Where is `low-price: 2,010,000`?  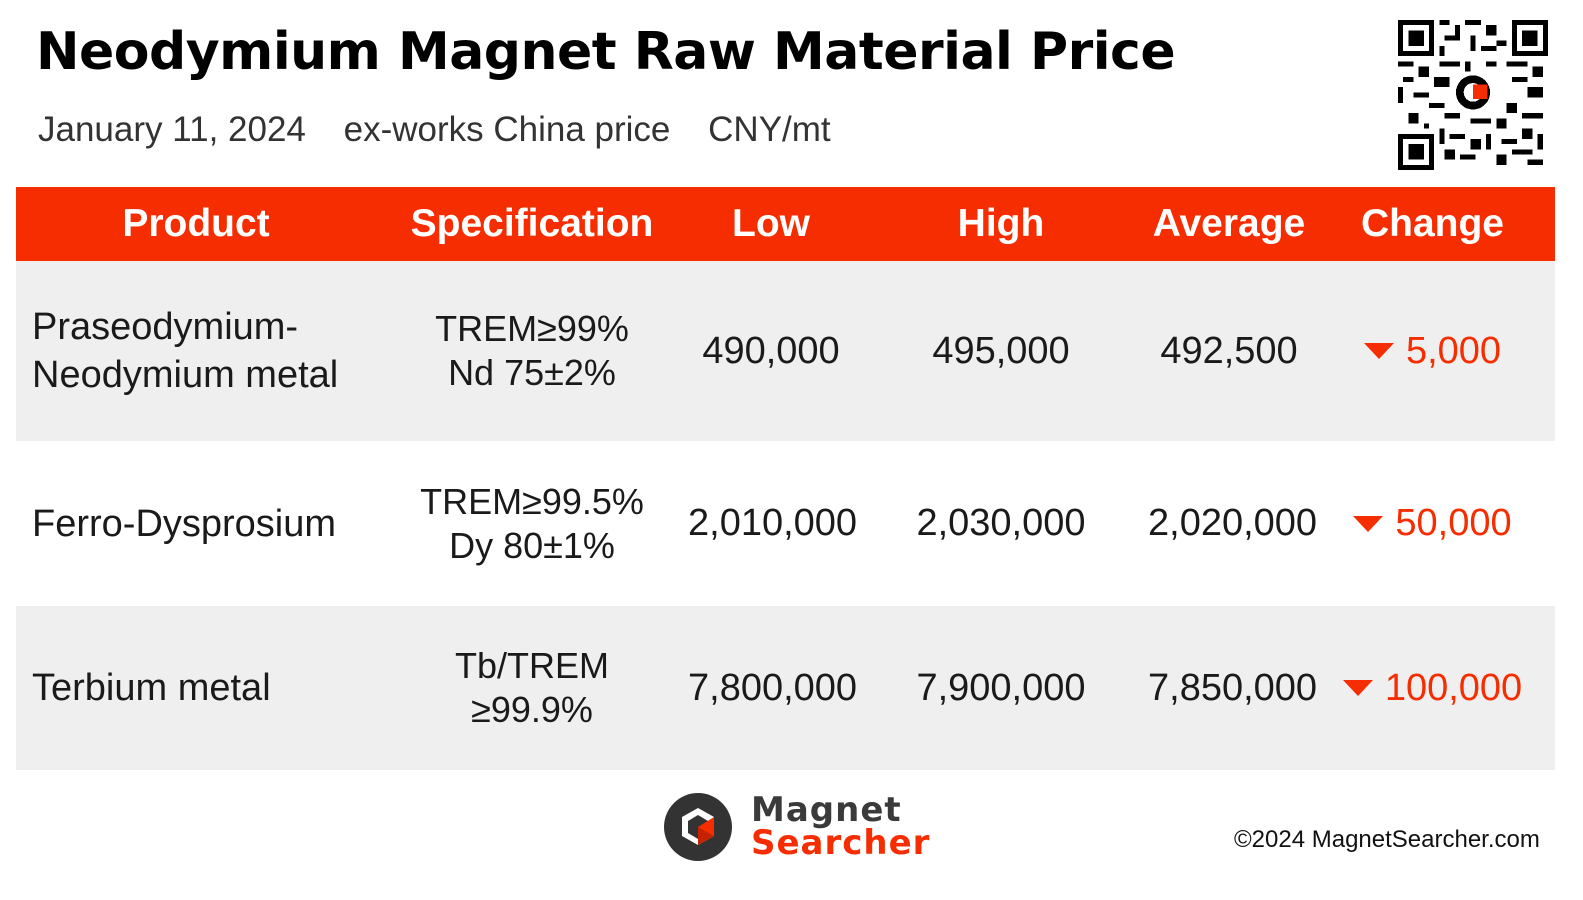
low-price: 2,010,000 is located at coordinates (773, 523).